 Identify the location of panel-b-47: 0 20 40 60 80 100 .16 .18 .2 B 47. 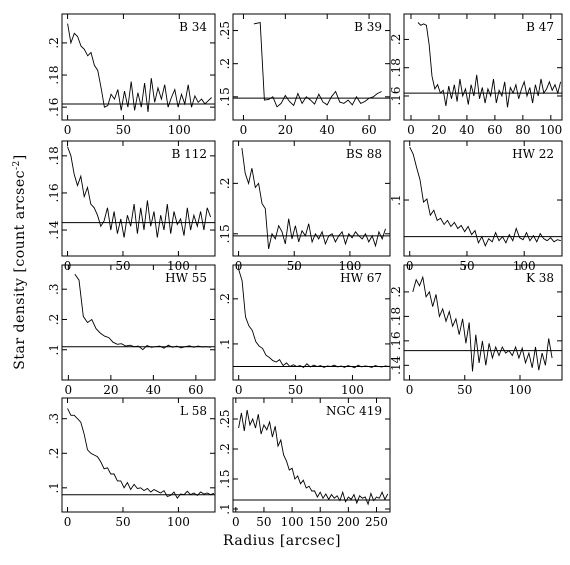
(476, 75).